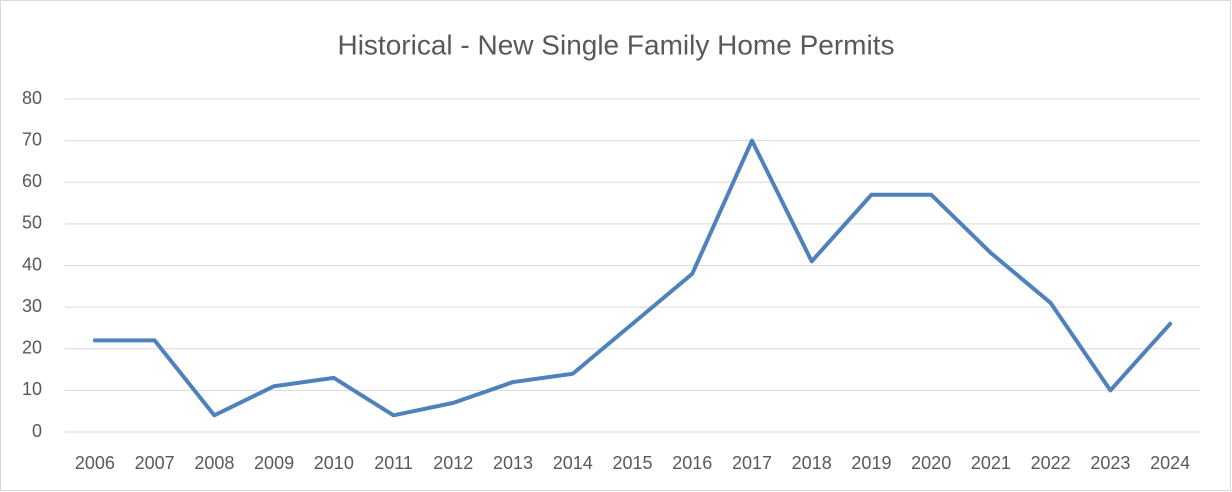 The width and height of the screenshot is (1232, 492). I want to click on x-tick-label: 2016, so click(692, 463).